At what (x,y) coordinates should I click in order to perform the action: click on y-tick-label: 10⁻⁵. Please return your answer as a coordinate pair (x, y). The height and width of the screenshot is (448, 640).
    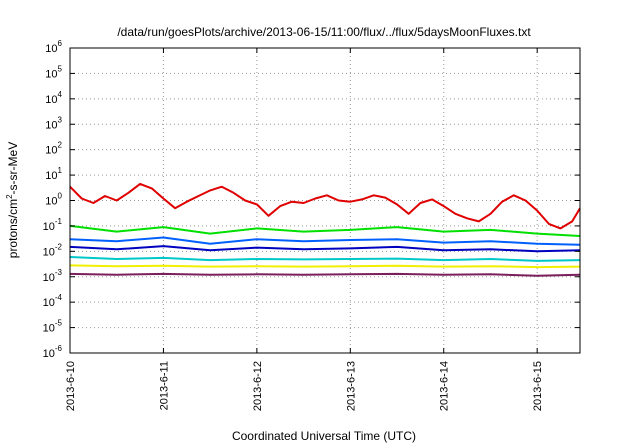
    Looking at the image, I should click on (53, 327).